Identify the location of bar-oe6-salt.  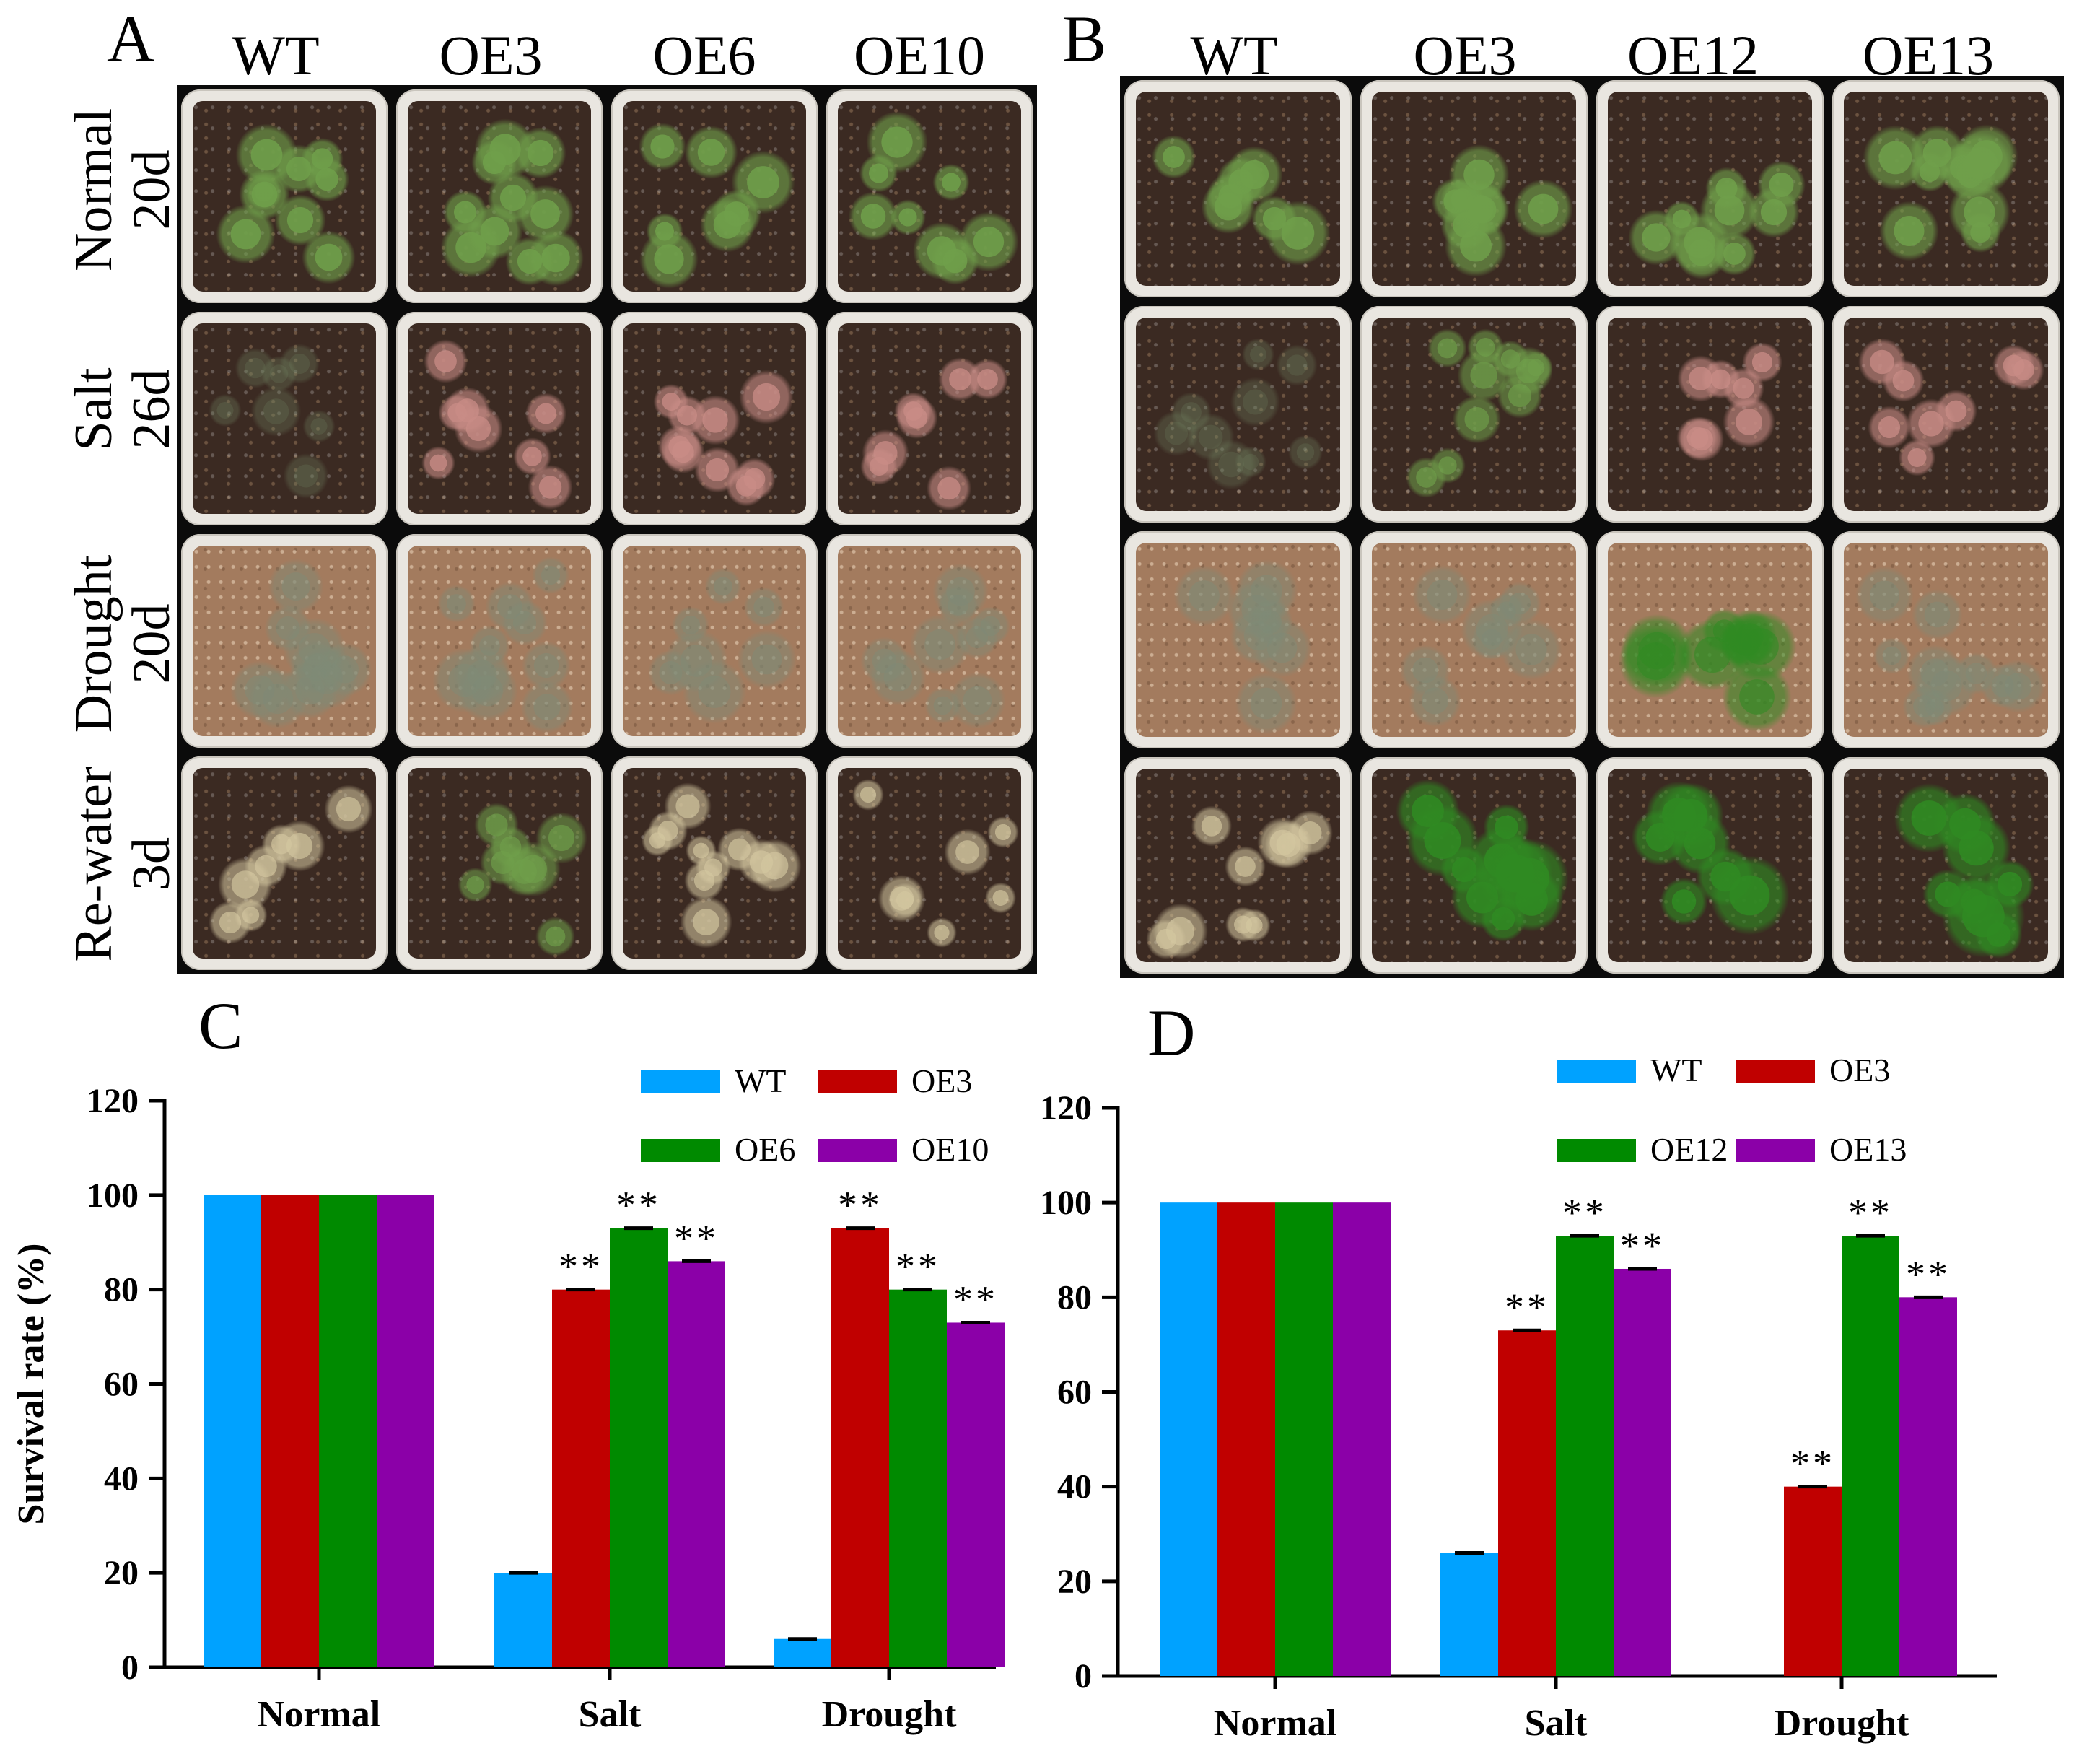
(639, 1447).